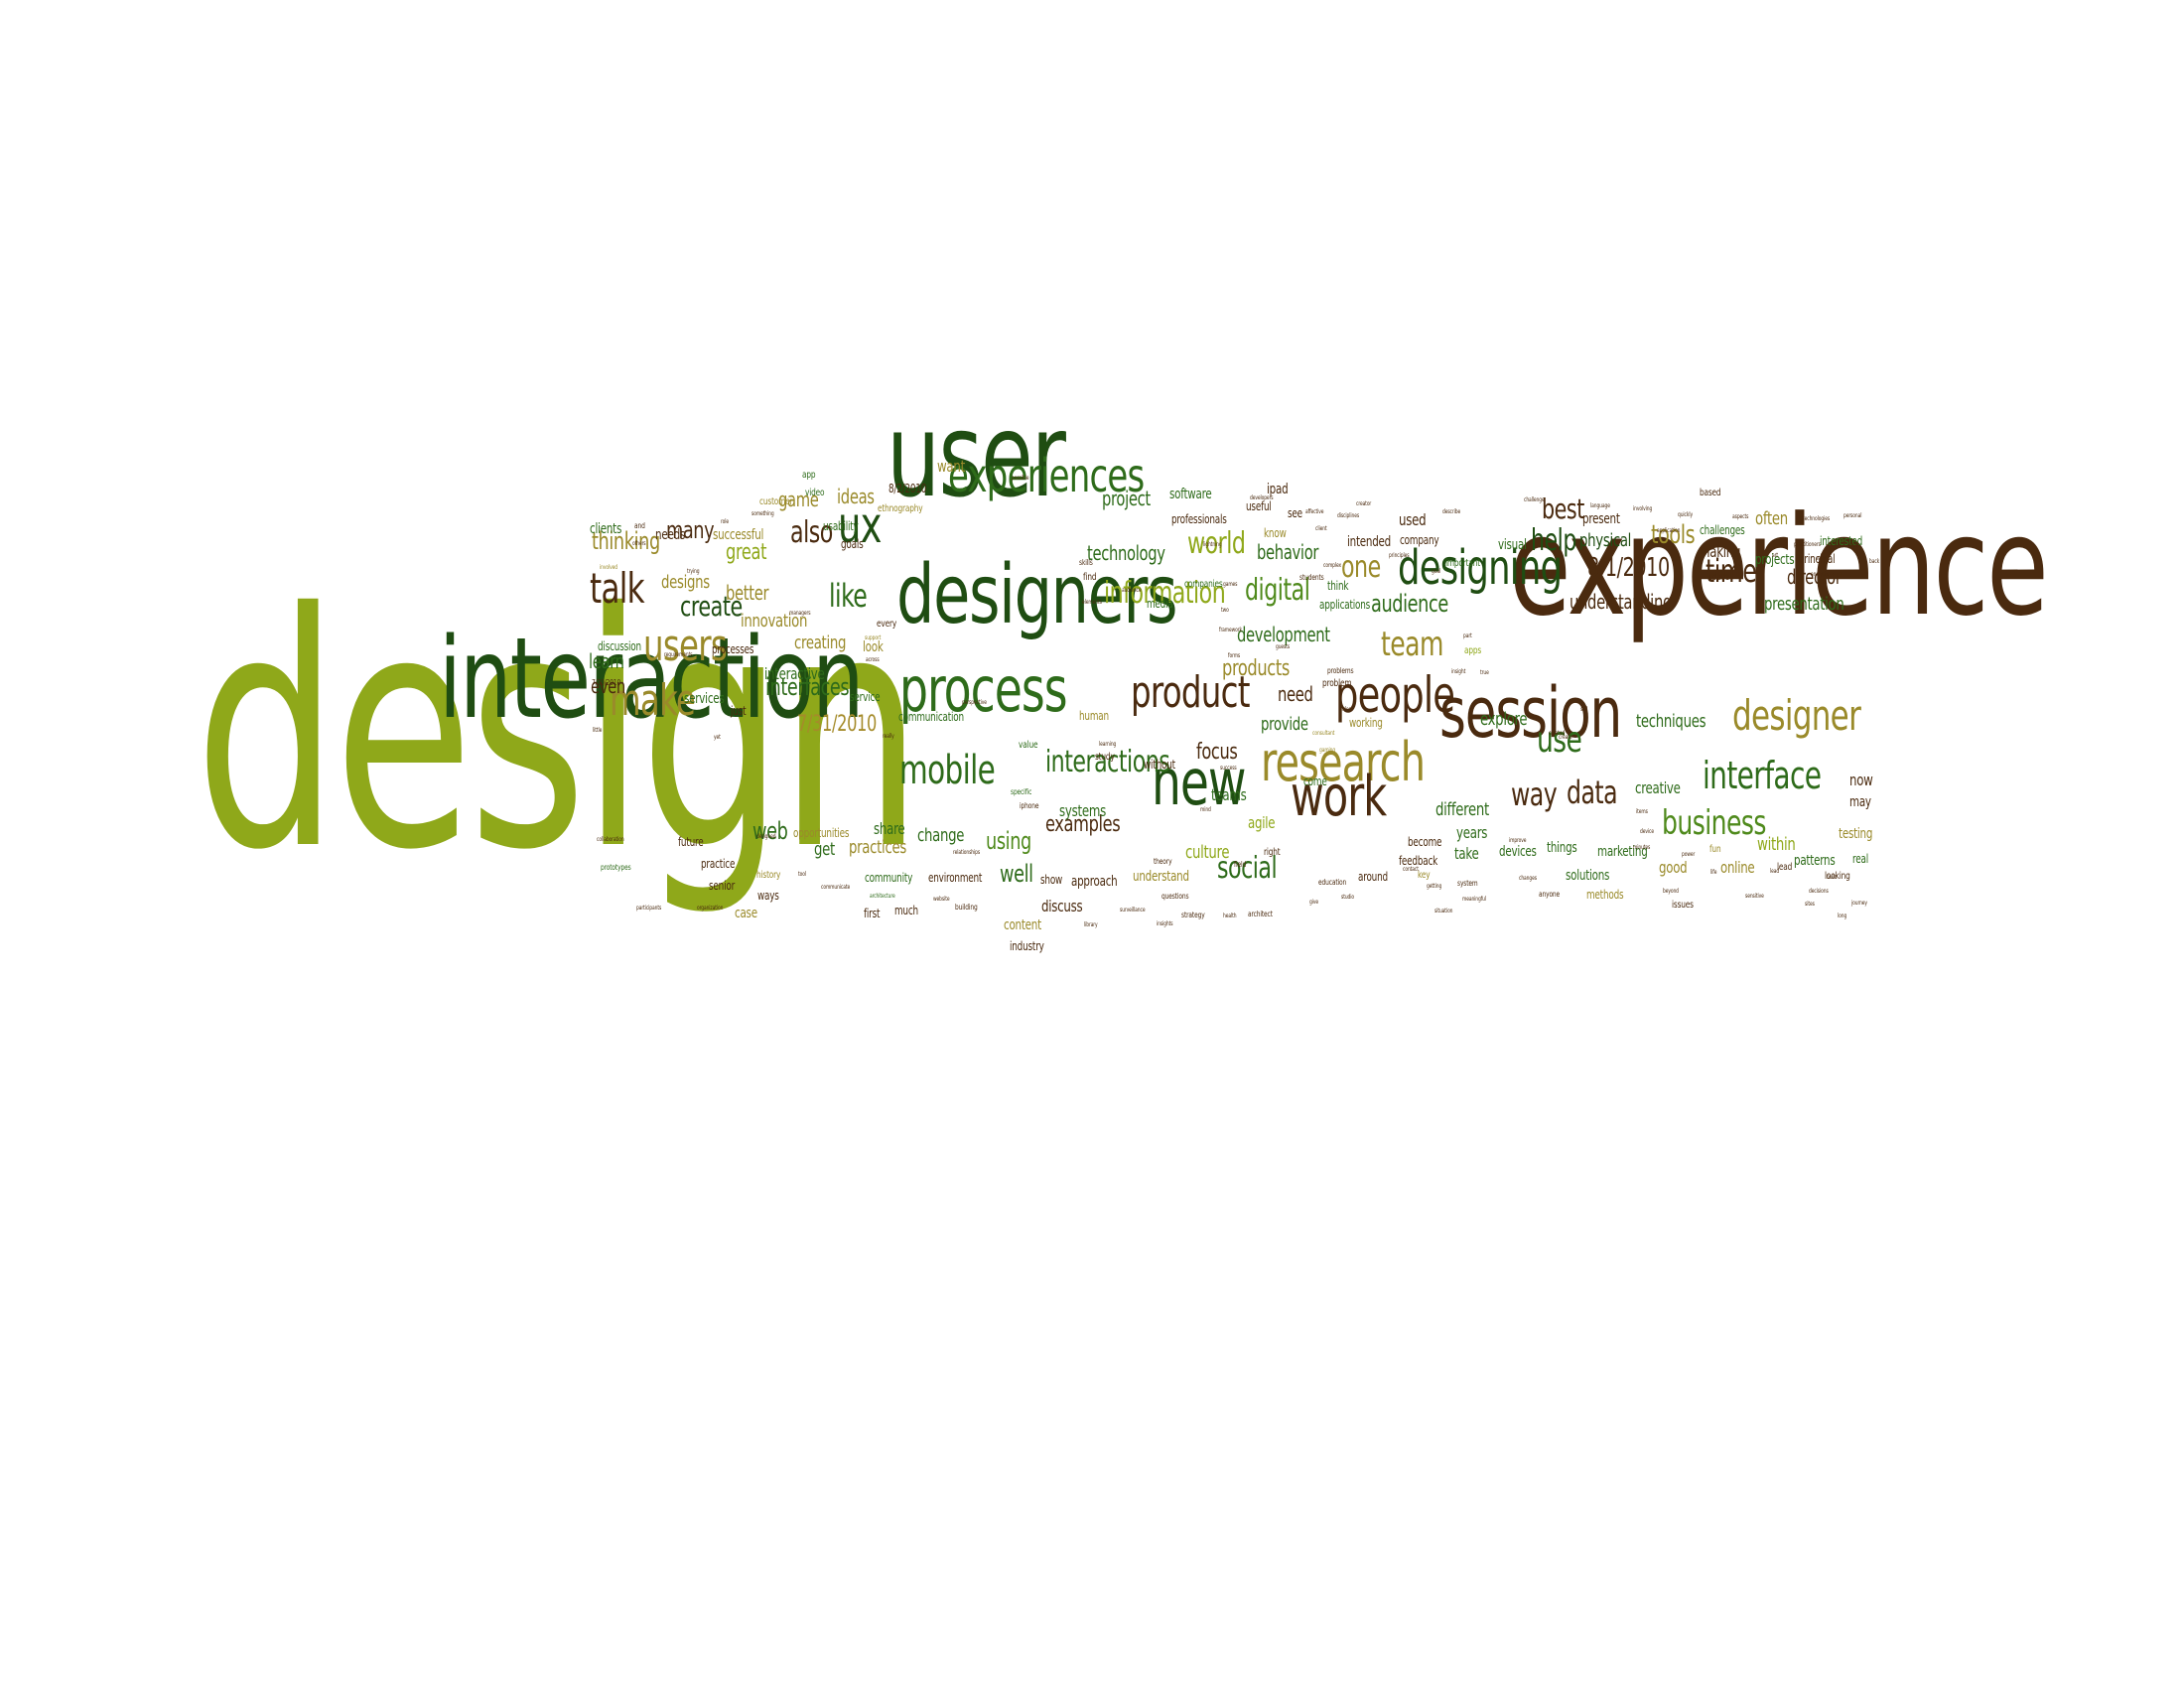  Describe the element at coordinates (1424, 875) in the screenshot. I see `word-key-169: key` at that location.